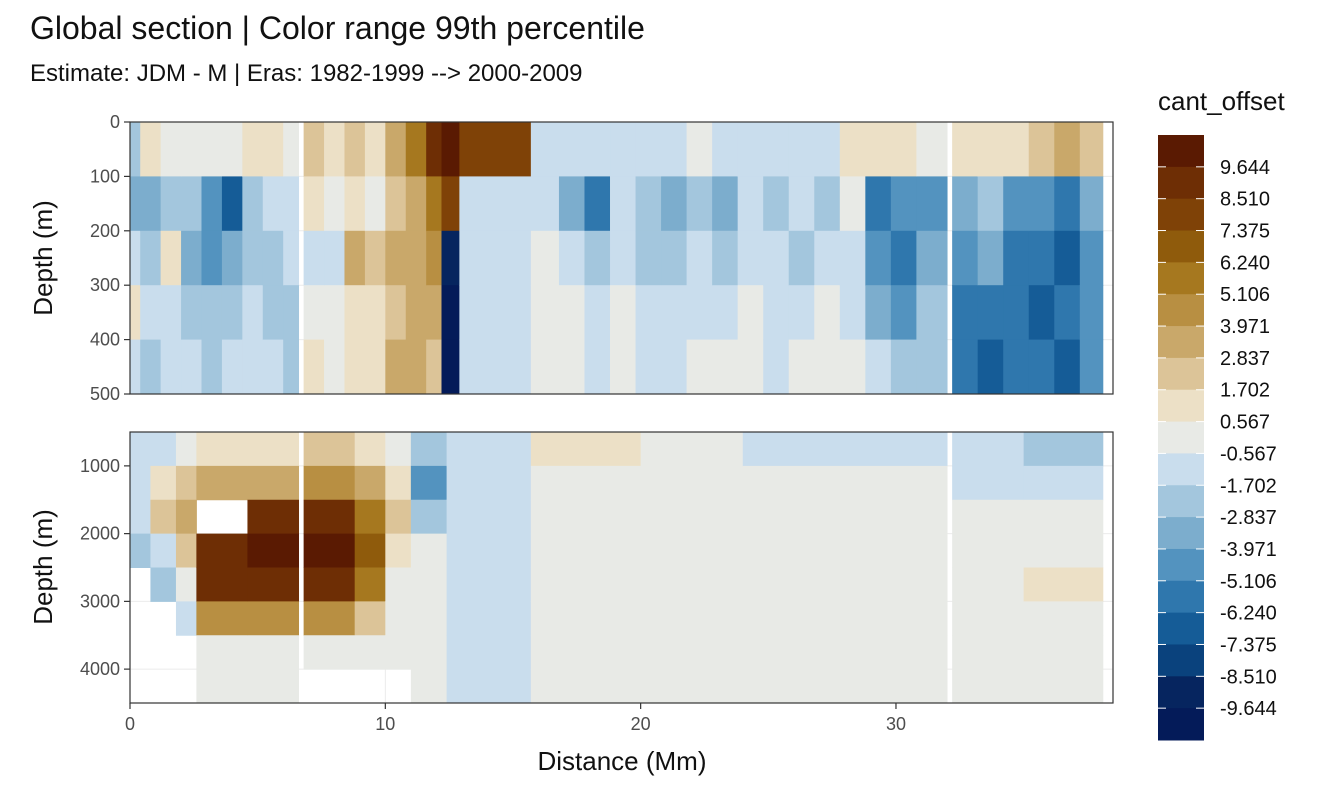 Image resolution: width=1344 pixels, height=806 pixels. What do you see at coordinates (1245, 295) in the screenshot?
I see `colorbar-label: 5.106` at bounding box center [1245, 295].